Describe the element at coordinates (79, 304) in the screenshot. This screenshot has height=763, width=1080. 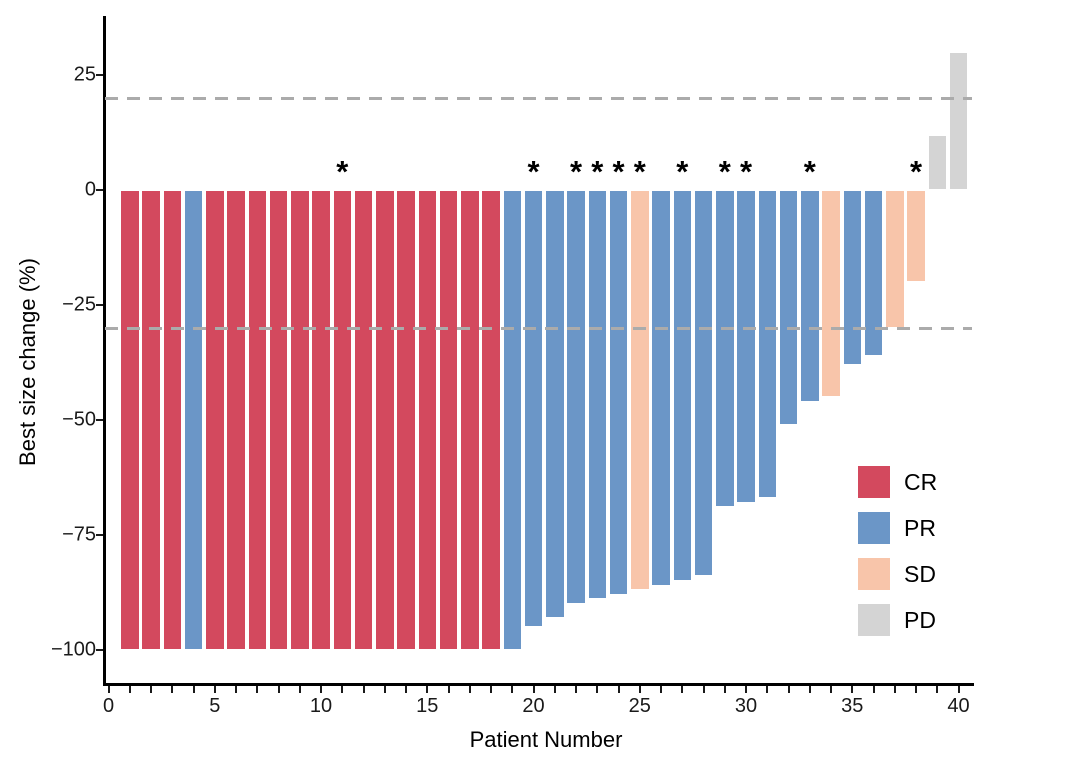
I see `y-tick-label: −25` at that location.